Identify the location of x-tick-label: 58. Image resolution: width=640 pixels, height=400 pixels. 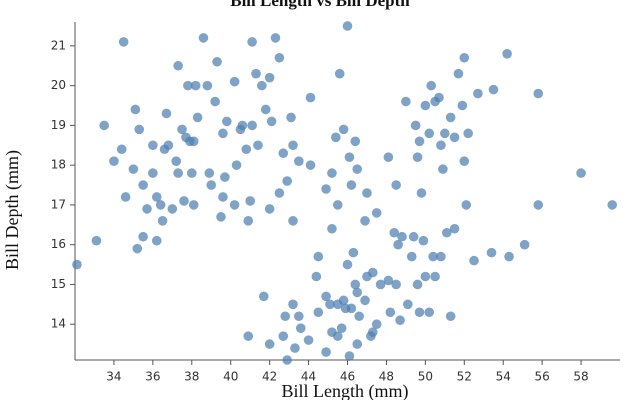
(580, 377).